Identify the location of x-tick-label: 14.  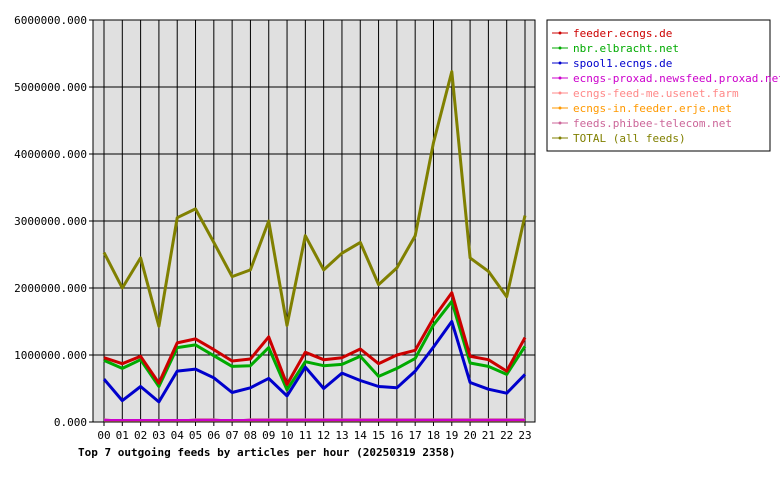
(361, 435).